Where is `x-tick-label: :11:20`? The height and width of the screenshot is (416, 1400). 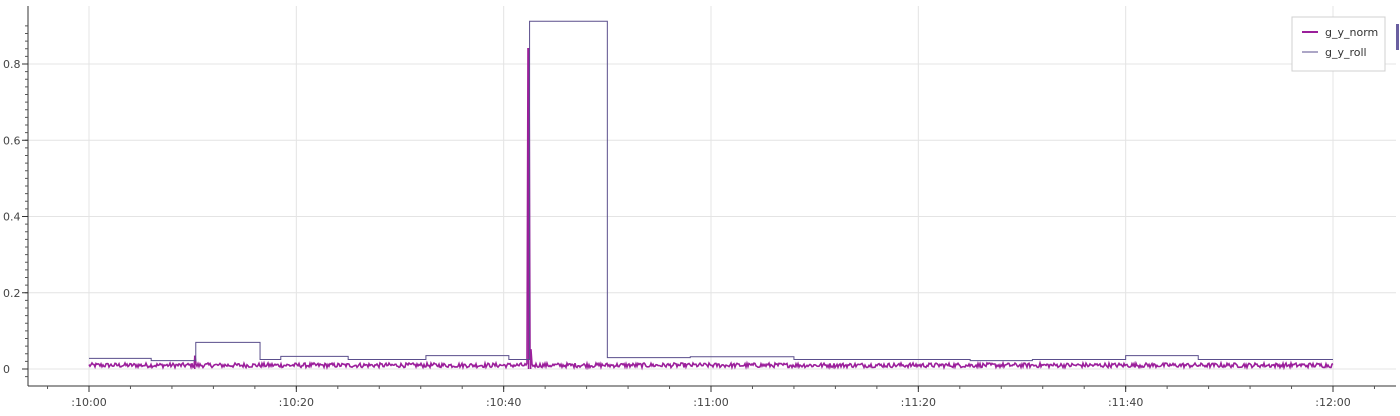
x-tick-label: :11:20 is located at coordinates (918, 402).